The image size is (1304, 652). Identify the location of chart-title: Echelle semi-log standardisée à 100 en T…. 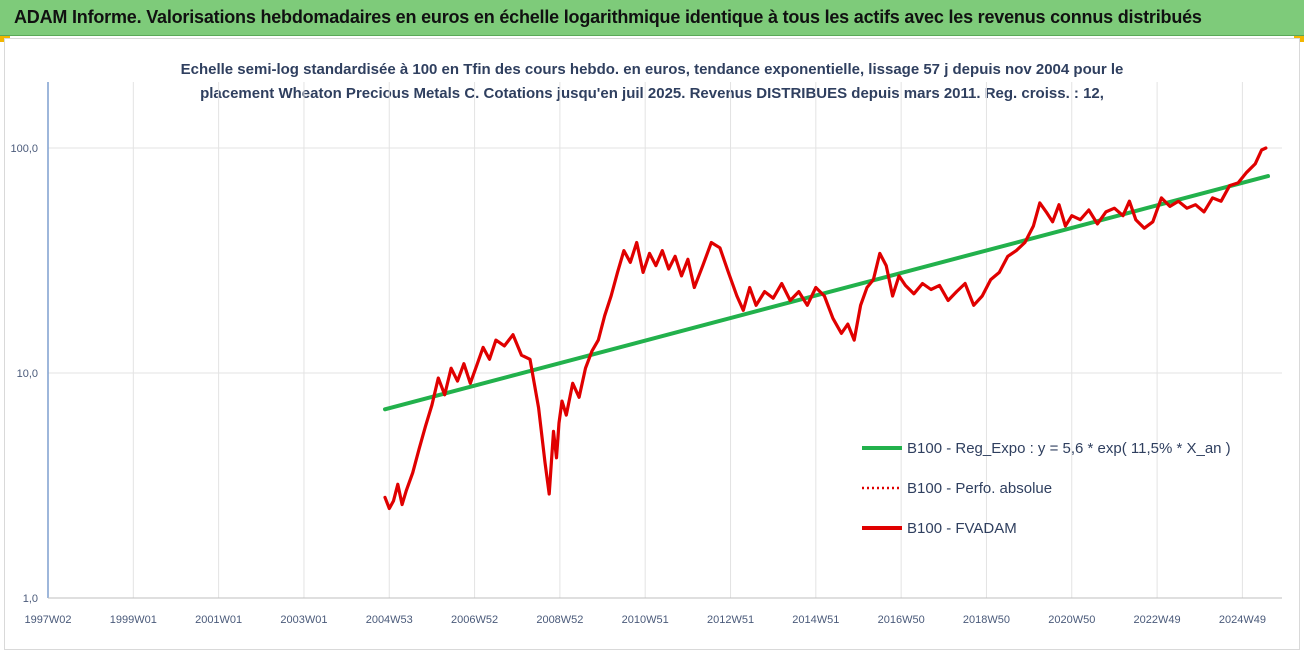
(652, 82).